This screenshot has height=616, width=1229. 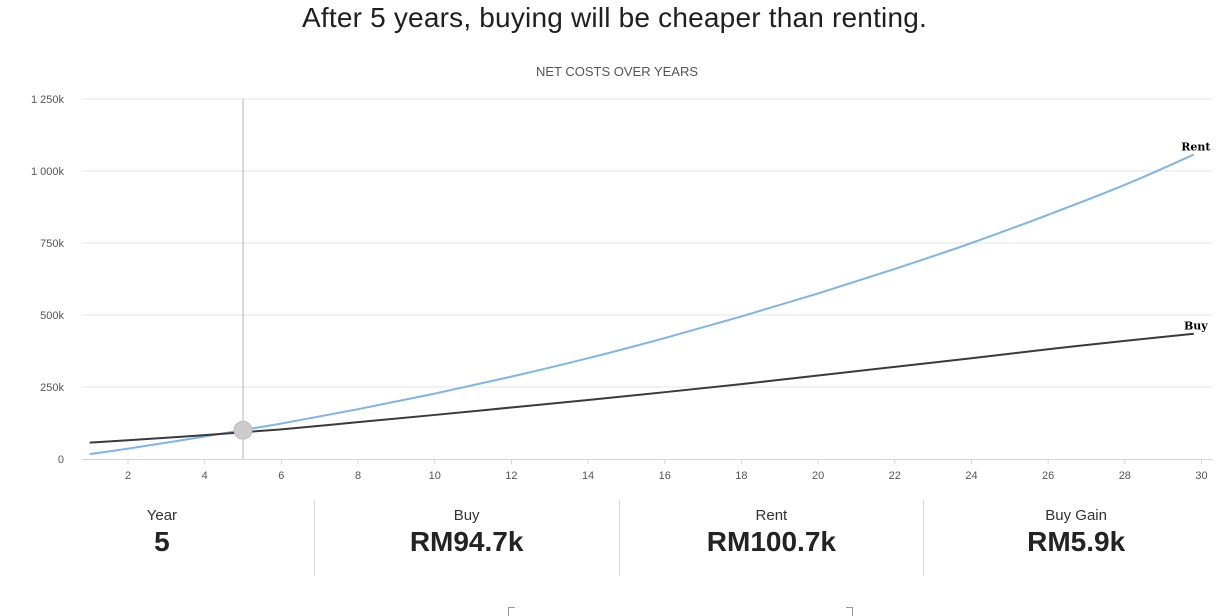 I want to click on x-tick-label: 20, so click(x=818, y=476).